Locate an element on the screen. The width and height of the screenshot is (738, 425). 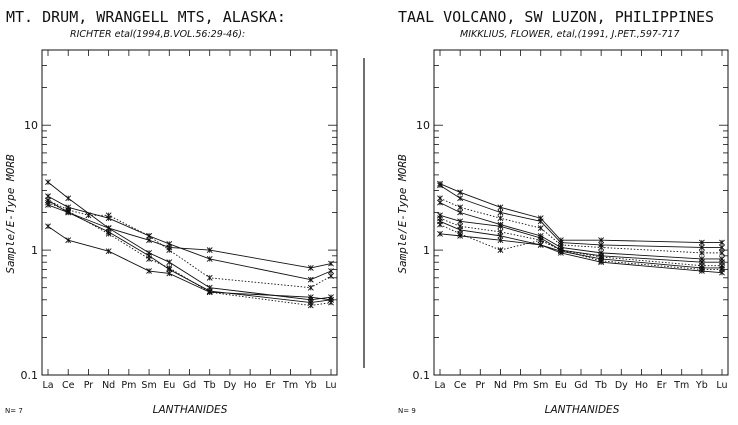
x-tick-label: Lu is located at coordinates (721, 385).